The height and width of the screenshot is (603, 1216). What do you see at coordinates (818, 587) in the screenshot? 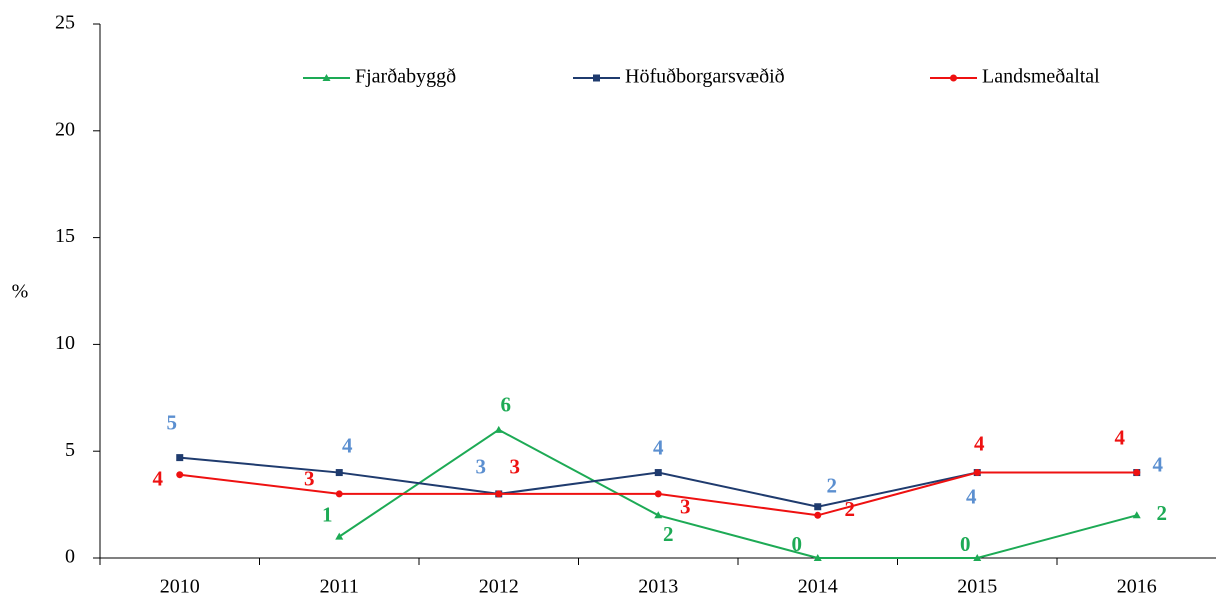
I see `x-tick-label: 2014` at bounding box center [818, 587].